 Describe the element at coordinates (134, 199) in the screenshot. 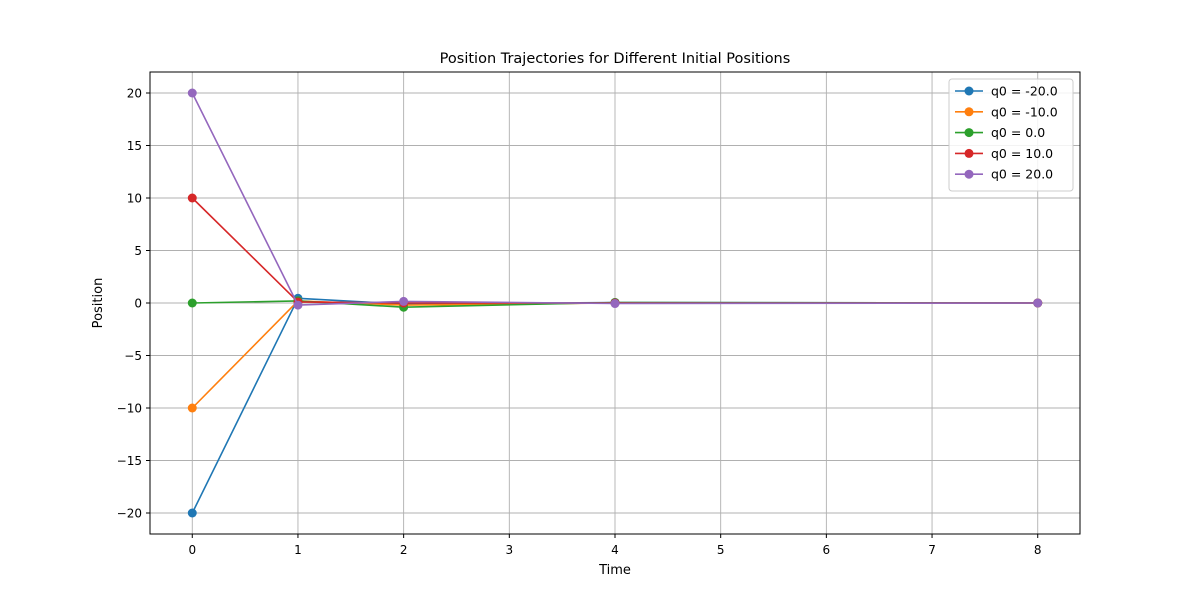

I see `y-tick-label: 10` at that location.